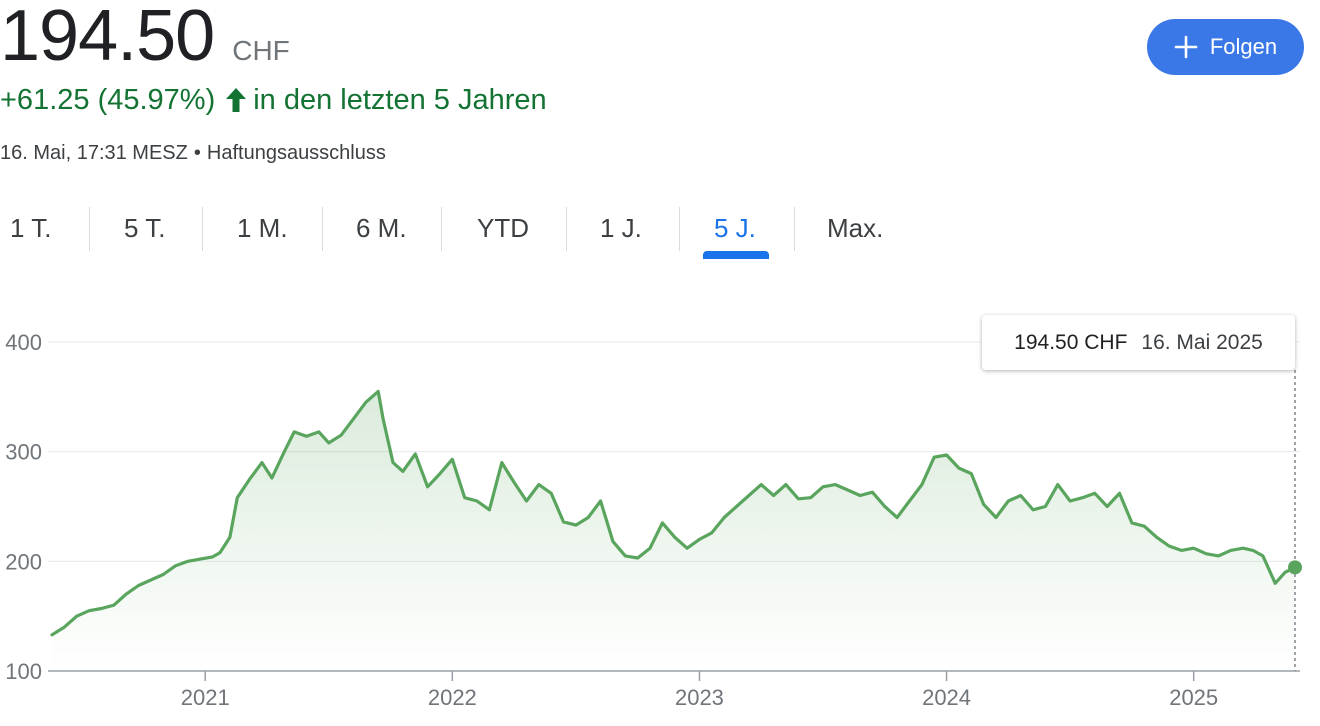 The width and height of the screenshot is (1320, 726). What do you see at coordinates (23, 507) in the screenshot?
I see `y-axis: 100 200 300 400` at bounding box center [23, 507].